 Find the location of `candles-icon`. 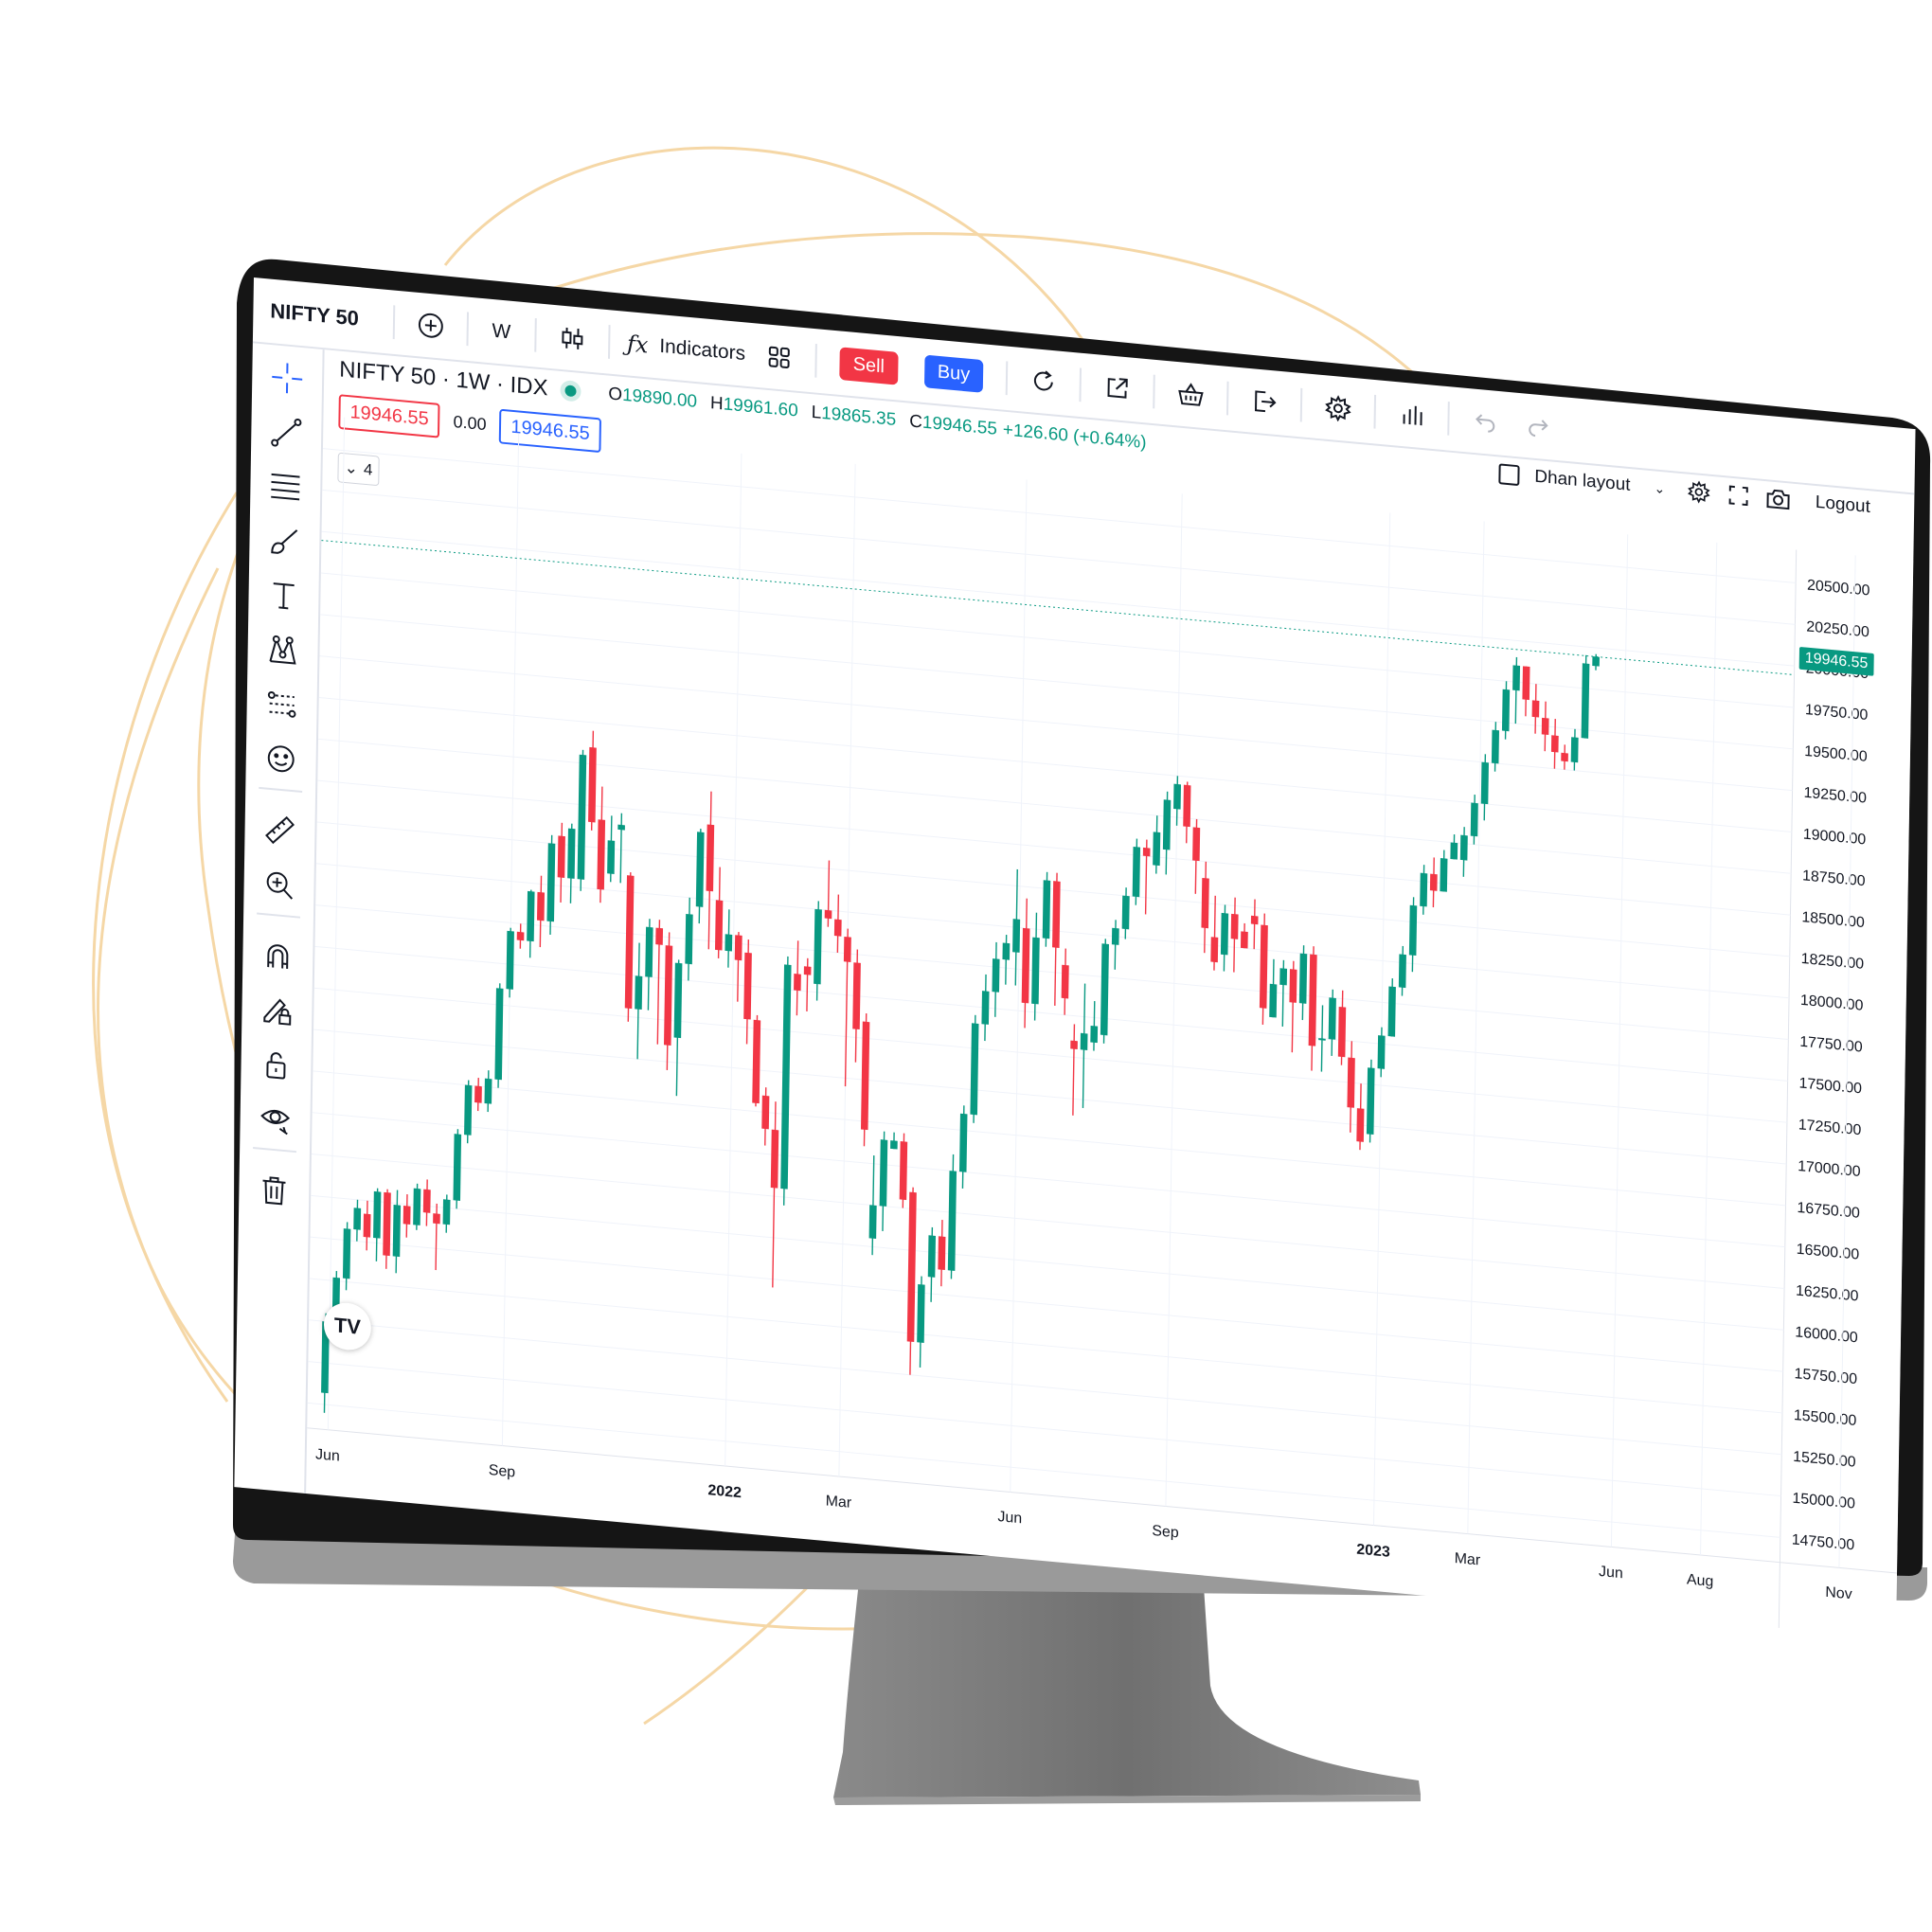

candles-icon is located at coordinates (572, 338).